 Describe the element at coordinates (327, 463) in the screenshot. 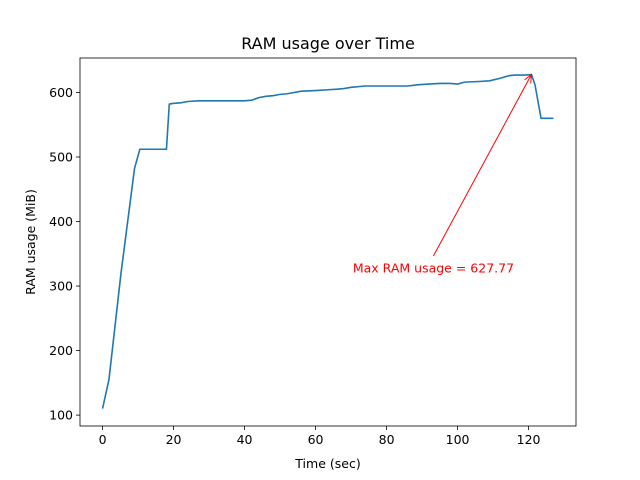

I see `x-axis-label: Time (sec)` at that location.